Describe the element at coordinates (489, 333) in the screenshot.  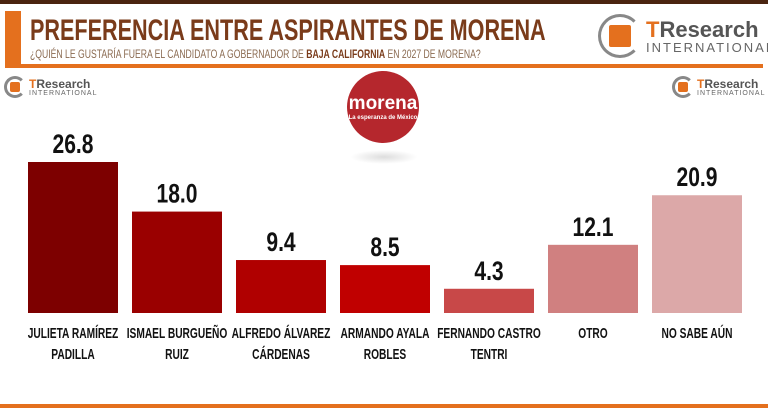
I see `category-label: FERNANDO CASTRO` at that location.